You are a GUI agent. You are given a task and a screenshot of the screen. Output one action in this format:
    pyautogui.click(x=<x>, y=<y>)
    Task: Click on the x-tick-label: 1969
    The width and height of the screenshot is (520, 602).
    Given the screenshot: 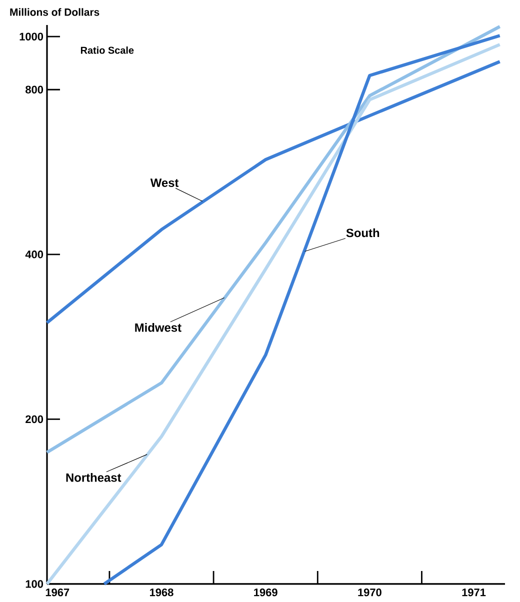 What is the action you would take?
    pyautogui.click(x=266, y=592)
    